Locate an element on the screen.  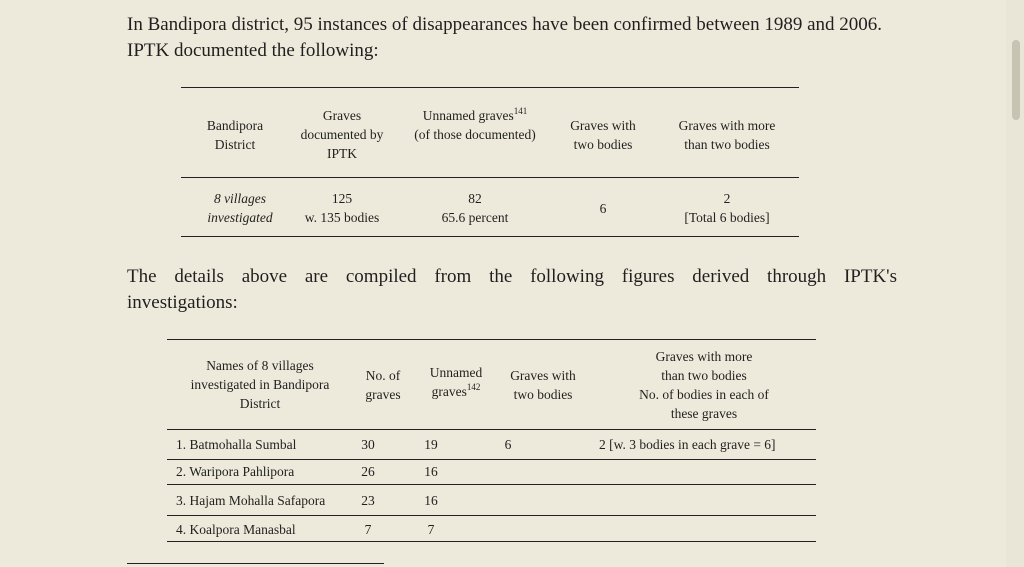
village-unnamed: 19 is located at coordinates (431, 444).